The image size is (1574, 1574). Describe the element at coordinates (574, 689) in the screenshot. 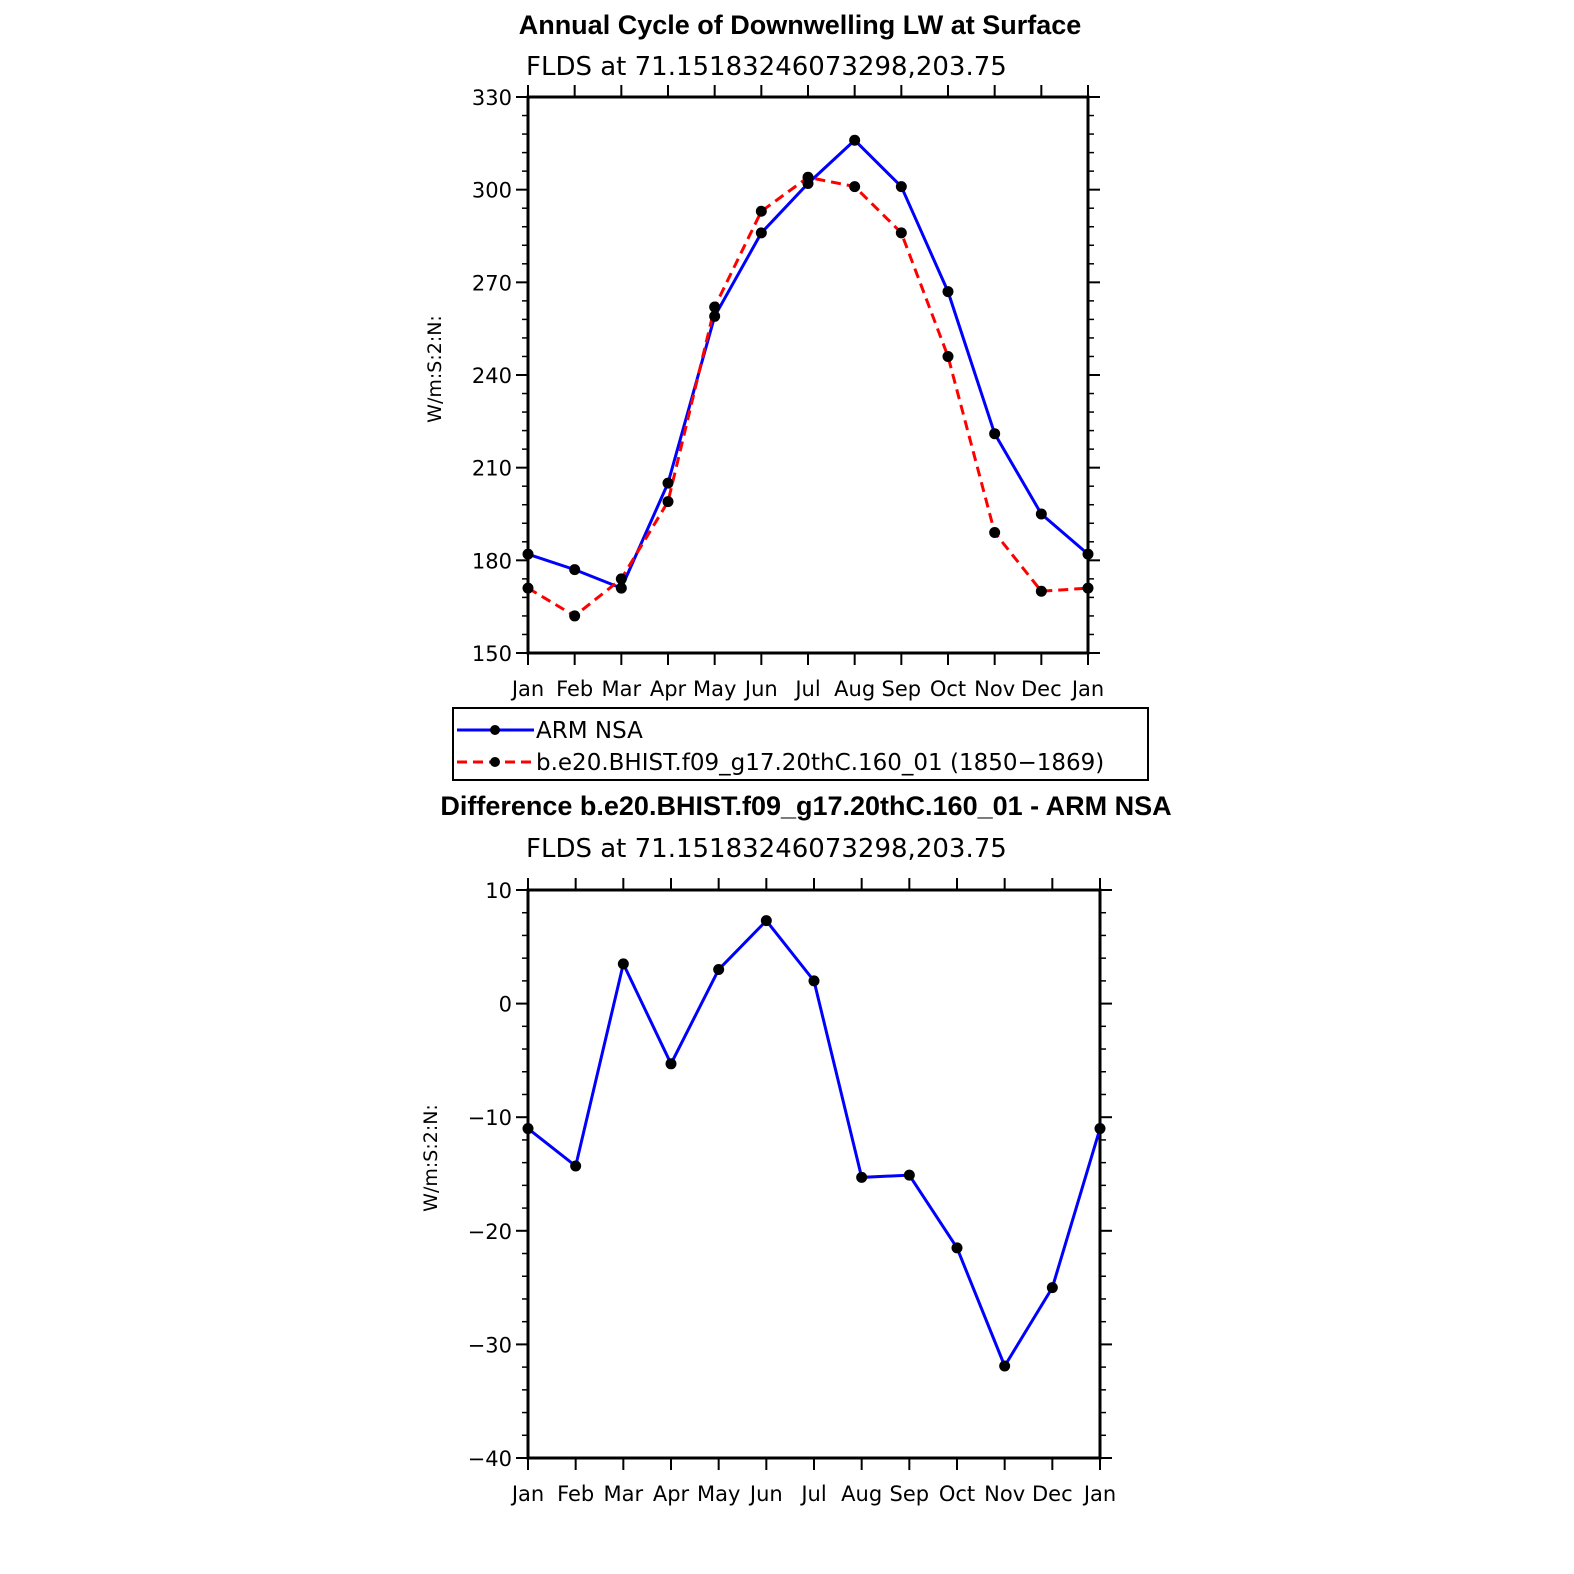

I see `top-xtick-label: Feb` at that location.